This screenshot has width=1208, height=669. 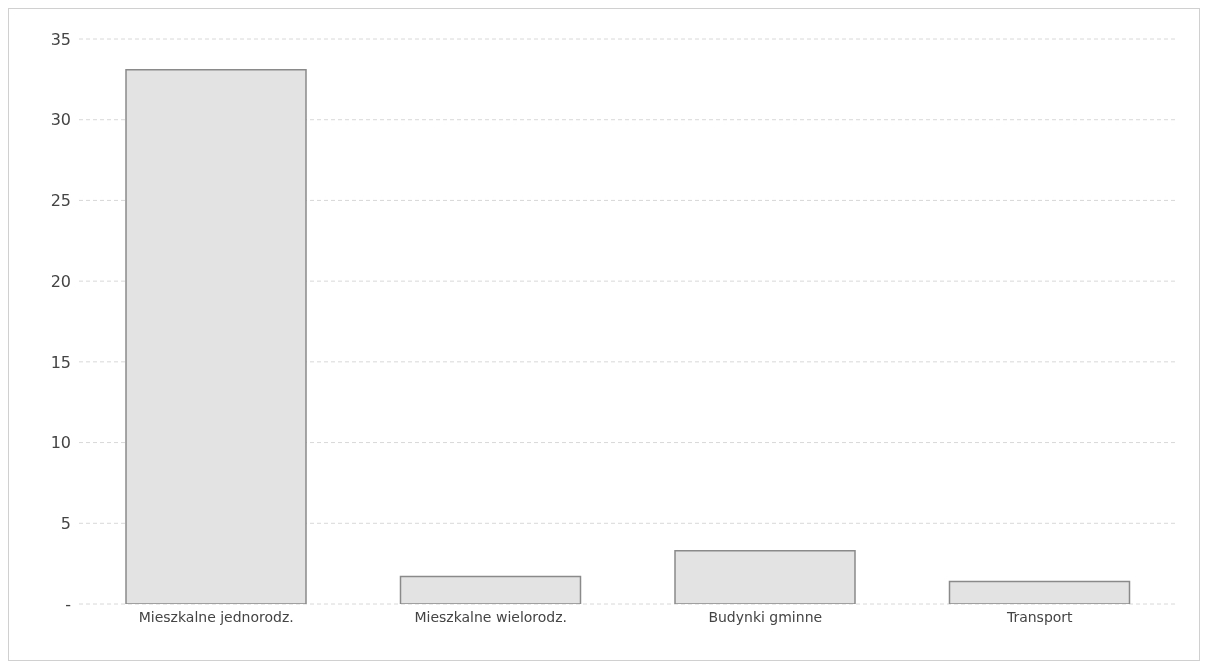 I want to click on y-tick-label: 30, so click(x=60, y=120).